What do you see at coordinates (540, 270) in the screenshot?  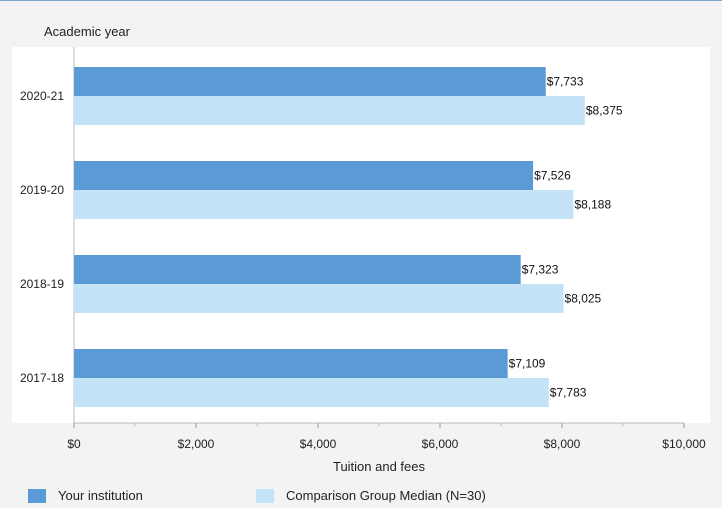 I see `bar-value-label: $7,323` at bounding box center [540, 270].